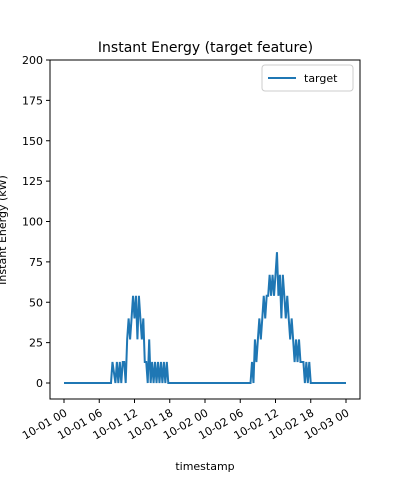 This screenshot has height=504, width=400. I want to click on y-tick-label: 200, so click(32, 60).